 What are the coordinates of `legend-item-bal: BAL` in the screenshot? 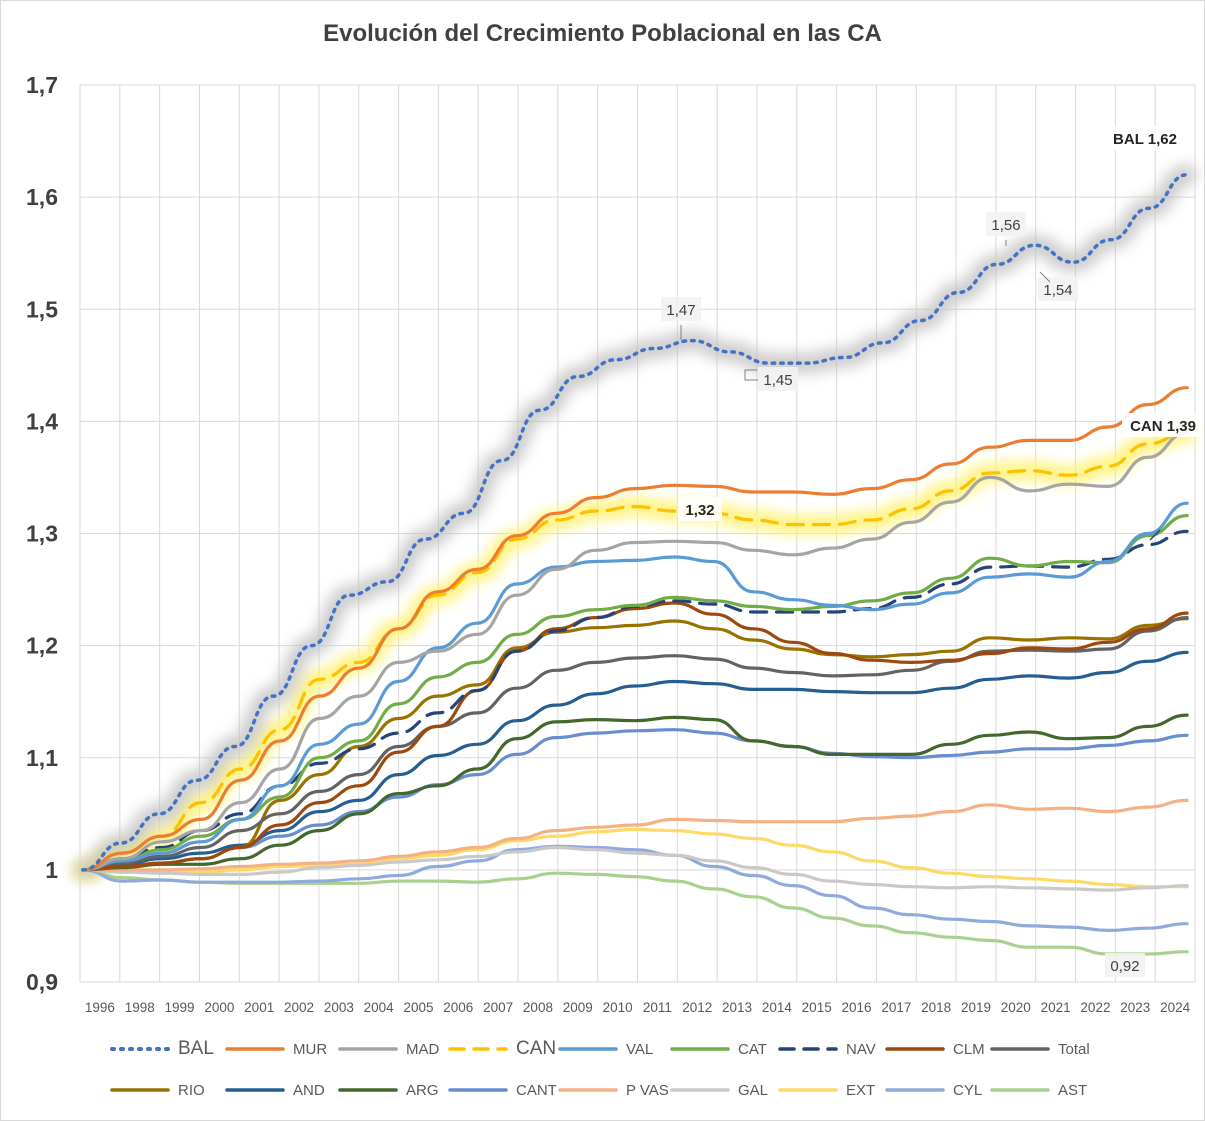 It's located at (161, 1049).